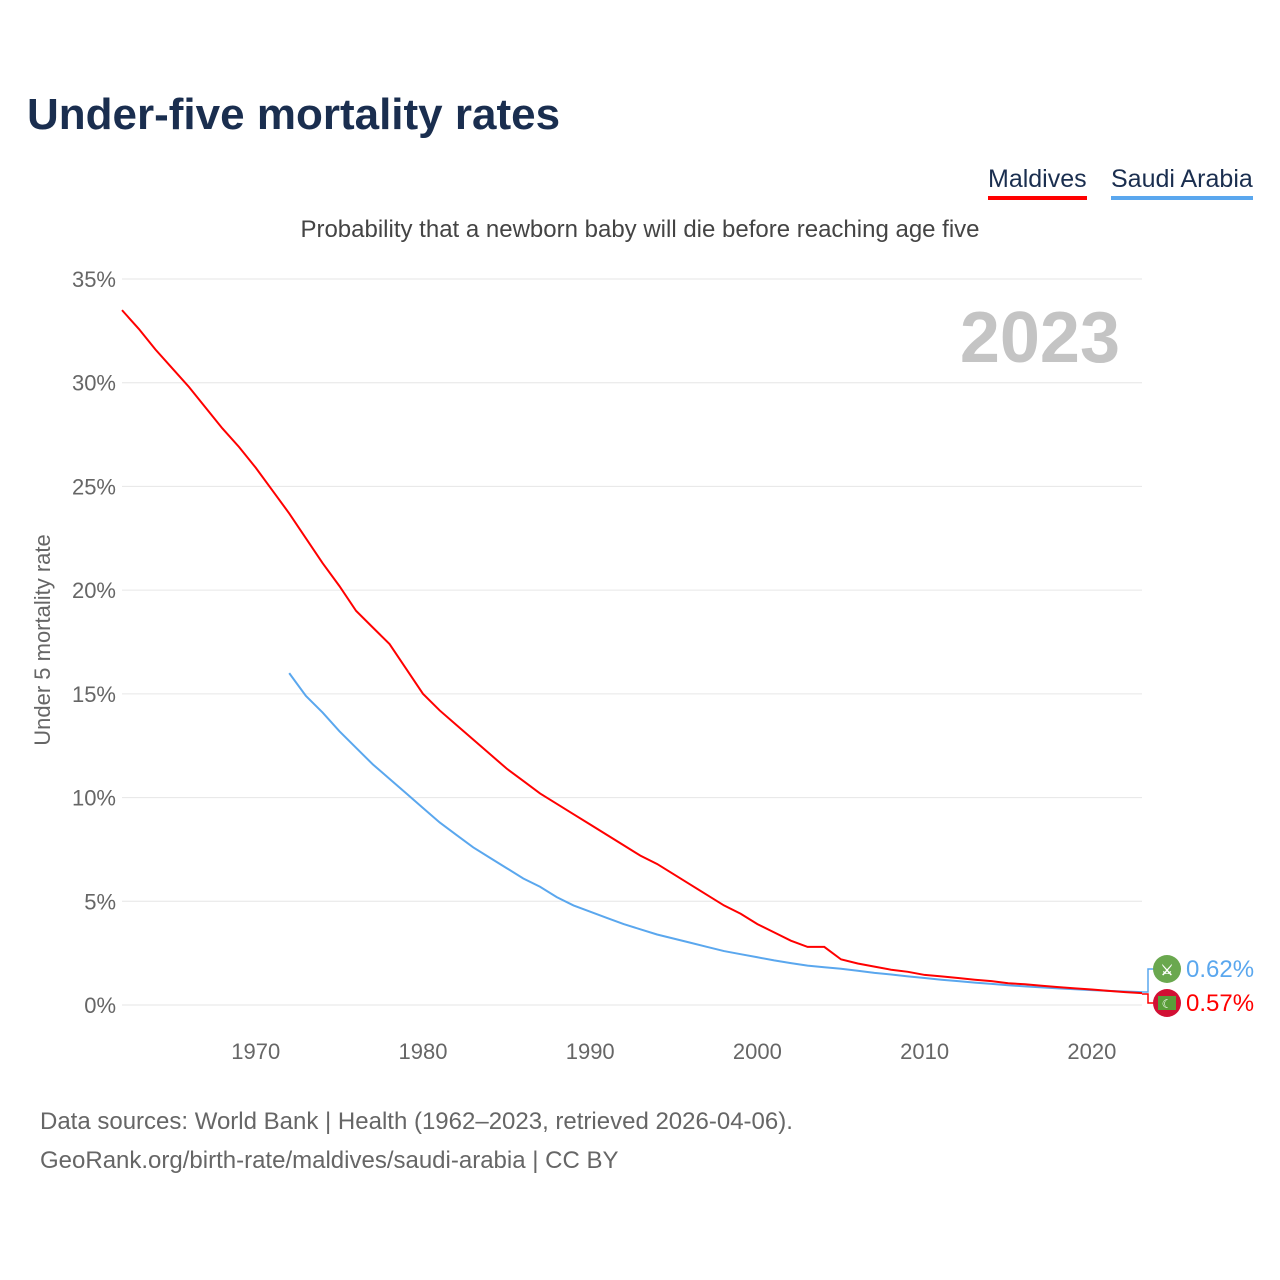  What do you see at coordinates (100, 901) in the screenshot?
I see `y-tick-label: 5%` at bounding box center [100, 901].